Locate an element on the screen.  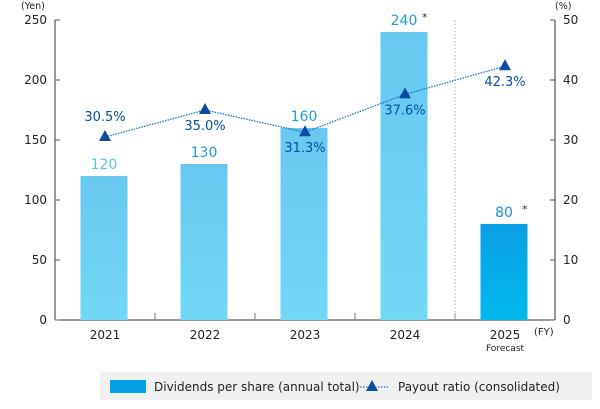
bar-value-label: 160 is located at coordinates (304, 117).